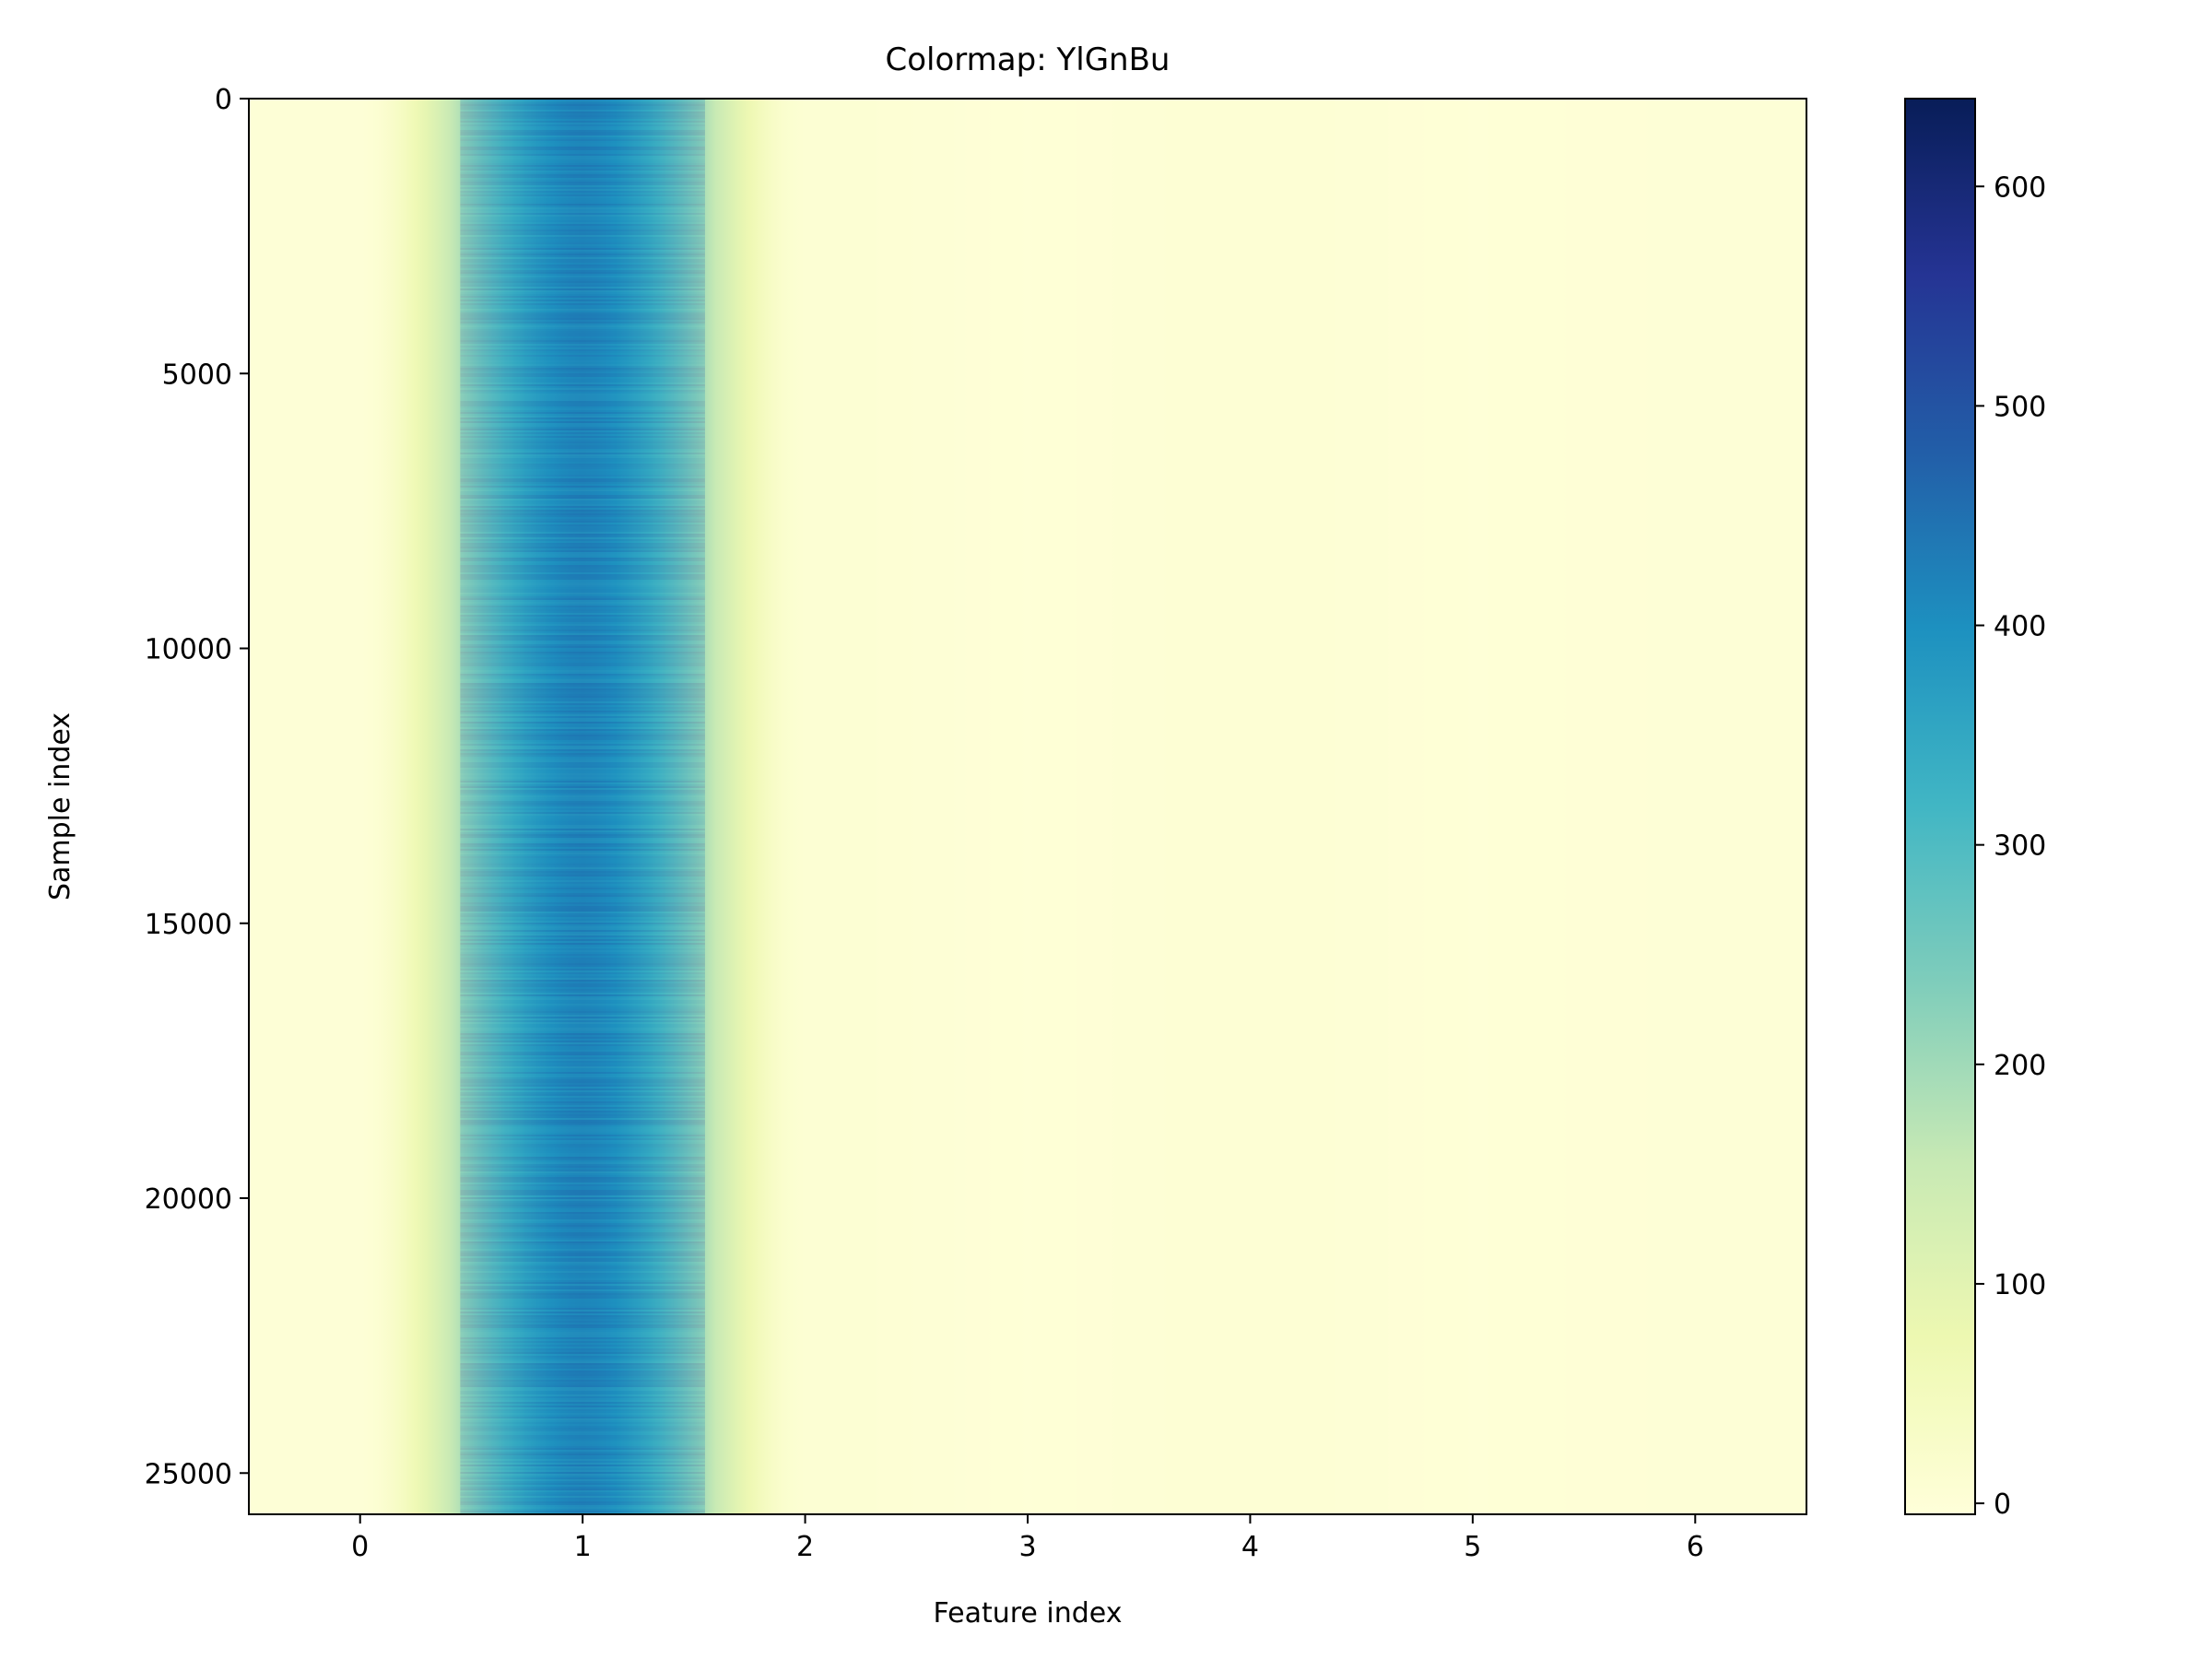  Describe the element at coordinates (2020, 187) in the screenshot. I see `colorbar-tick-label: 600` at that location.